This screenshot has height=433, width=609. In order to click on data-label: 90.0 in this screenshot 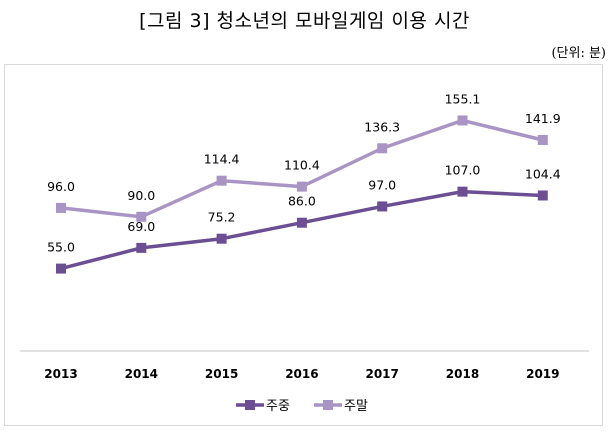, I will do `click(141, 195)`.